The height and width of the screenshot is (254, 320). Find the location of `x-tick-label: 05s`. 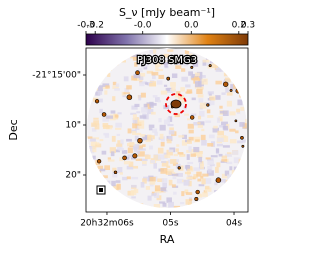

x-tick-label: 05s is located at coordinates (170, 224).